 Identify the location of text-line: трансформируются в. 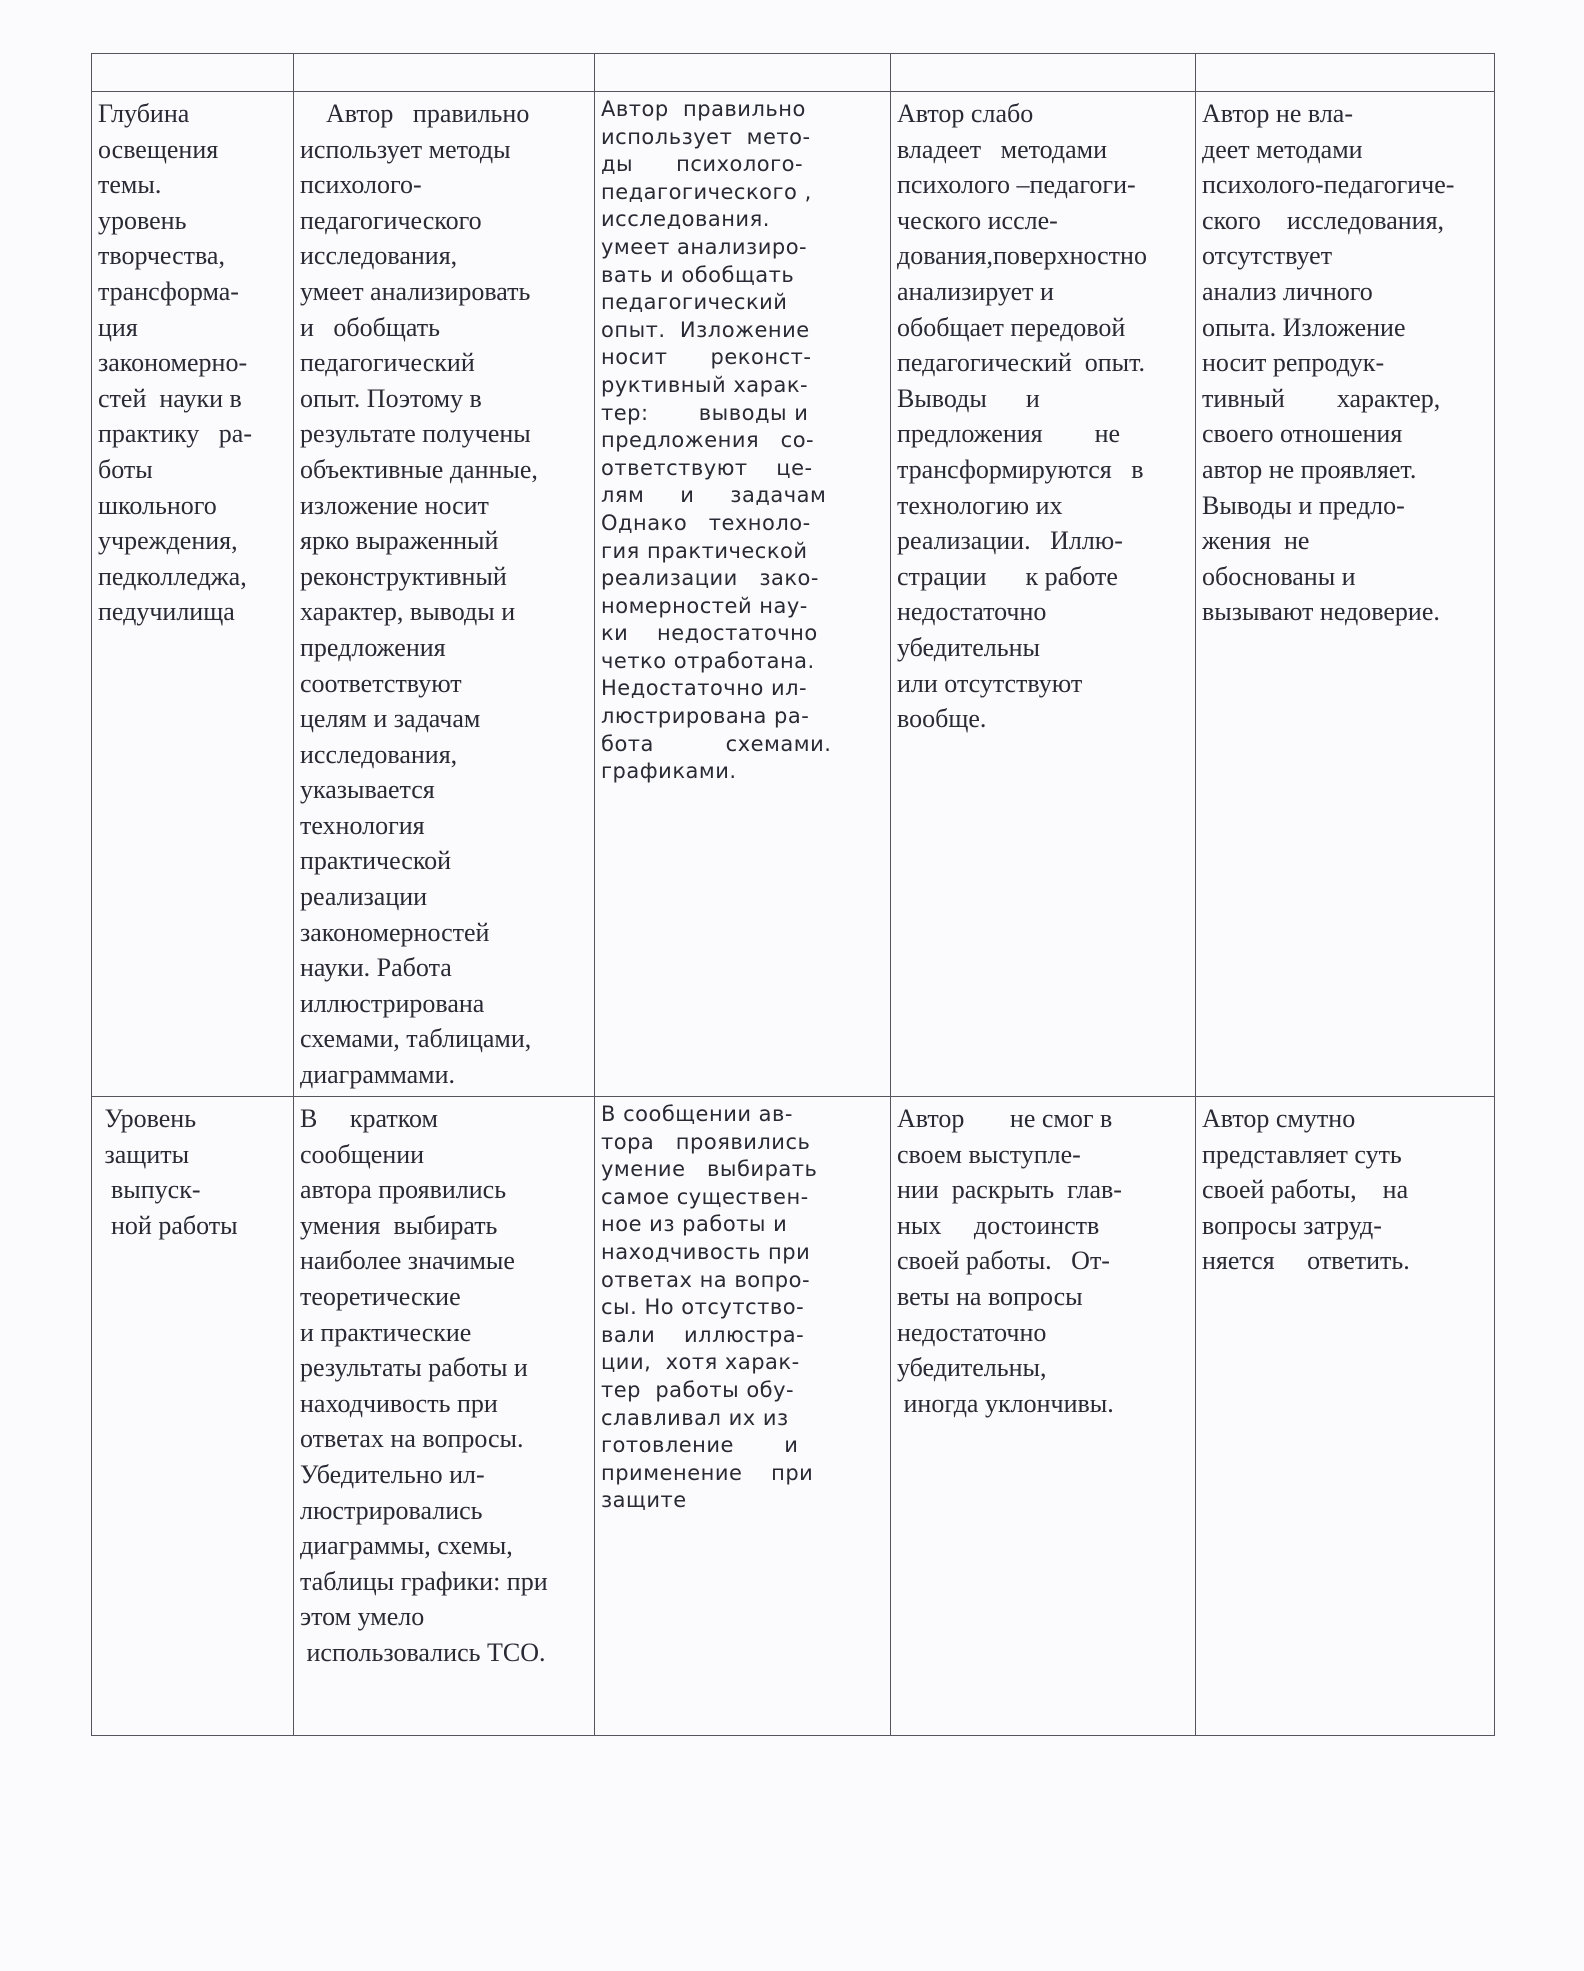
(1020, 469).